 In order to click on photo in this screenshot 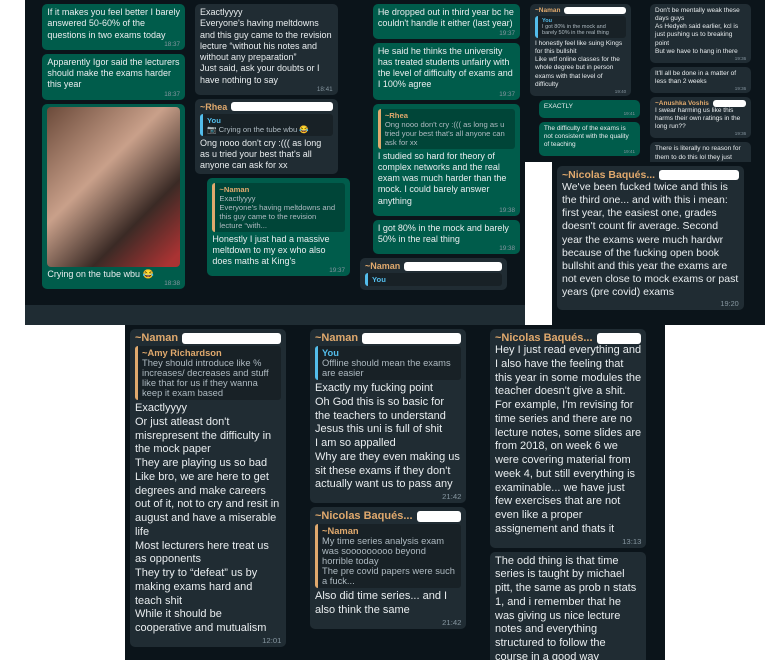, I will do `click(113, 186)`.